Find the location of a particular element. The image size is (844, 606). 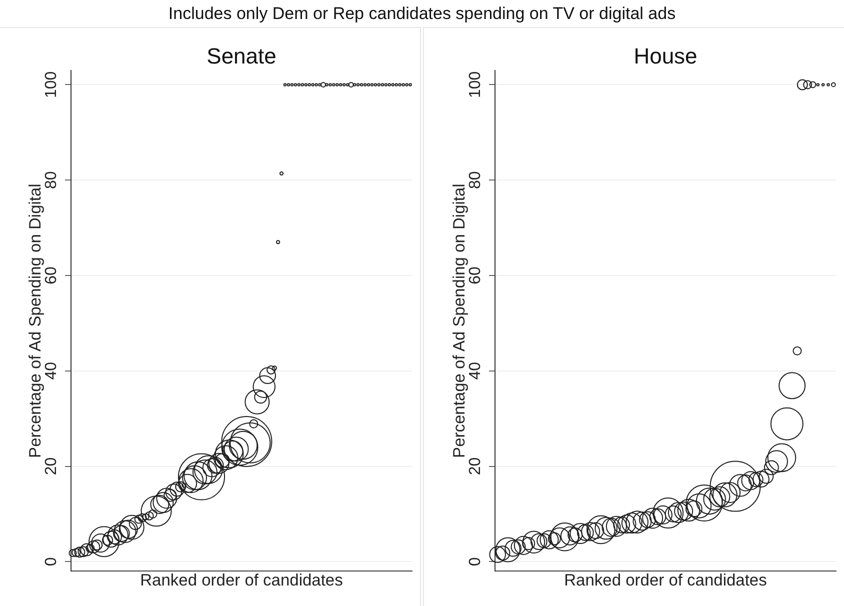

chart-title: Senate is located at coordinates (241, 55).